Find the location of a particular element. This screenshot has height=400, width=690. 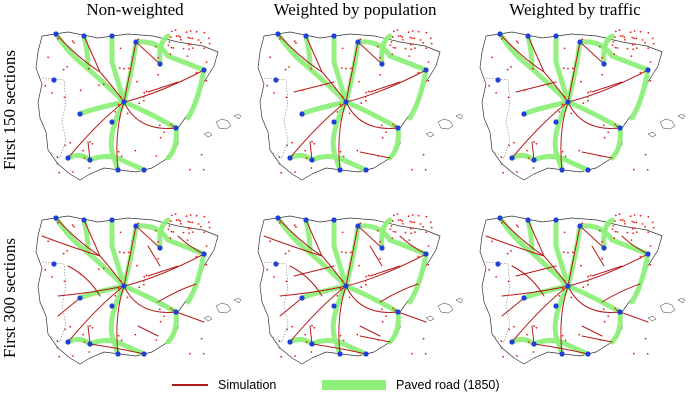

legend-item-paved-road: Paved road (1850) is located at coordinates (411, 385).